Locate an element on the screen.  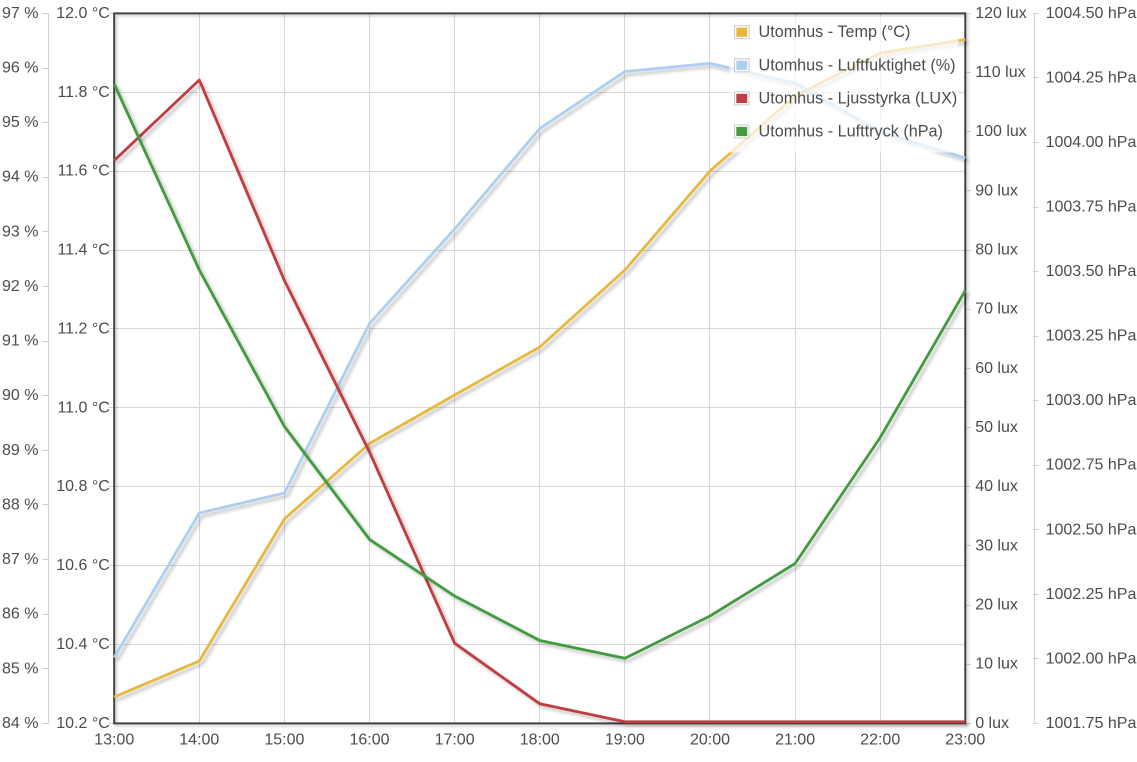
svg-text: Utomhus - Lufttryck (hPa) is located at coordinates (851, 132).